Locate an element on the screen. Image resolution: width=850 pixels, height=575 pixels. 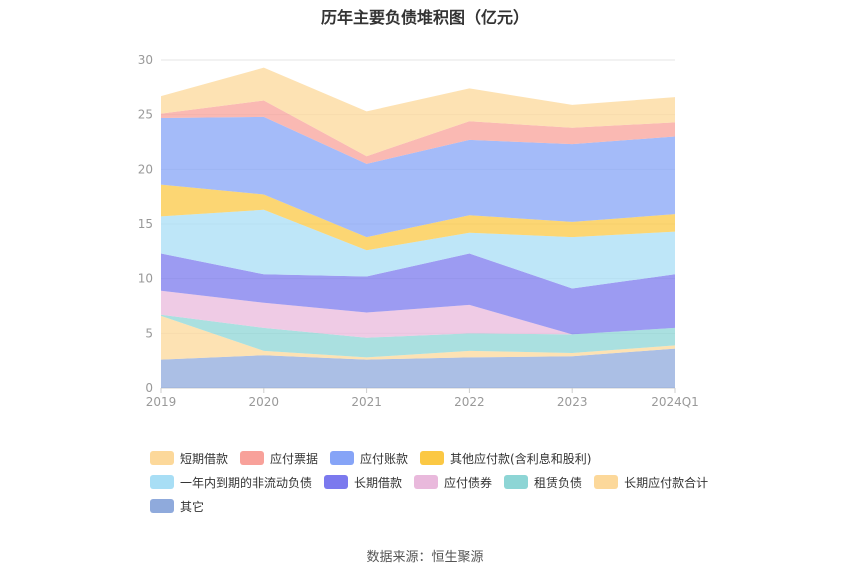
legend-item: 其他应付款(含利息和股利) is located at coordinates (505, 458).